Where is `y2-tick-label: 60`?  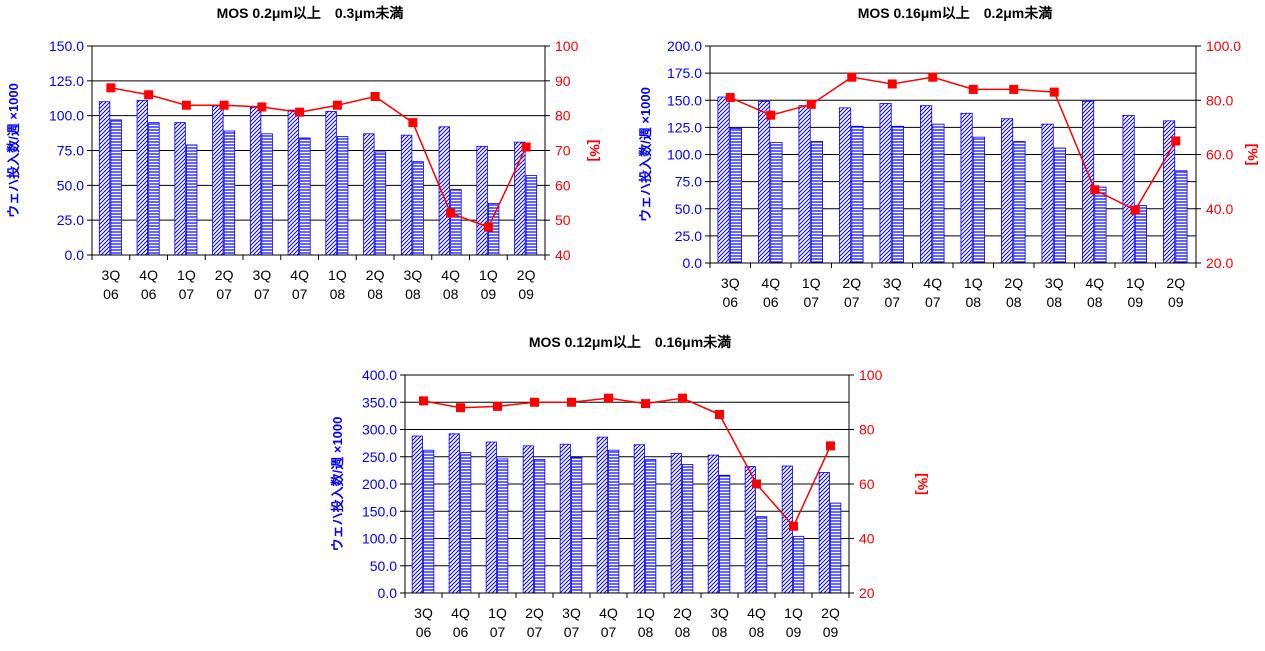
y2-tick-label: 60 is located at coordinates (867, 484).